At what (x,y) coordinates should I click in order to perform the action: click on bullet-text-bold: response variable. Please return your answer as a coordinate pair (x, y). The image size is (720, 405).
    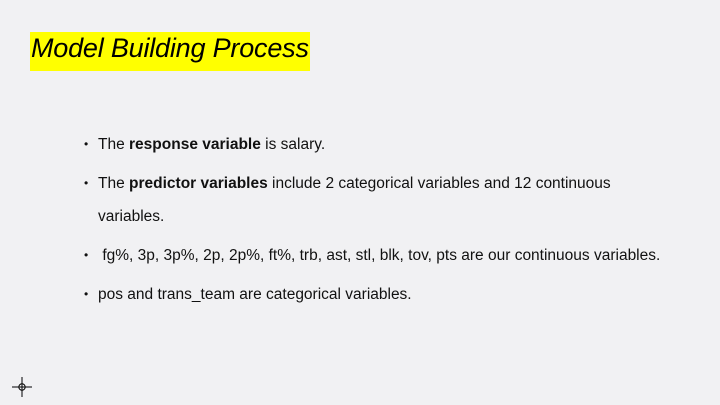
    Looking at the image, I should click on (195, 144).